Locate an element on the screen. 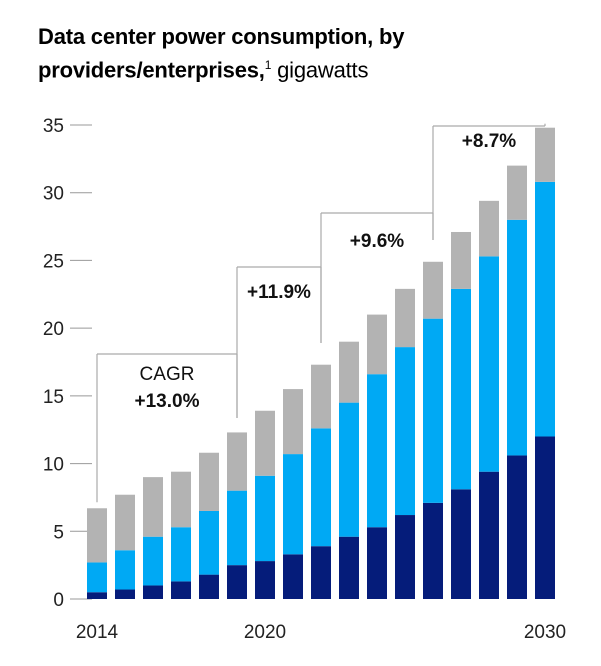  chart-unit: gigawatts is located at coordinates (323, 70).